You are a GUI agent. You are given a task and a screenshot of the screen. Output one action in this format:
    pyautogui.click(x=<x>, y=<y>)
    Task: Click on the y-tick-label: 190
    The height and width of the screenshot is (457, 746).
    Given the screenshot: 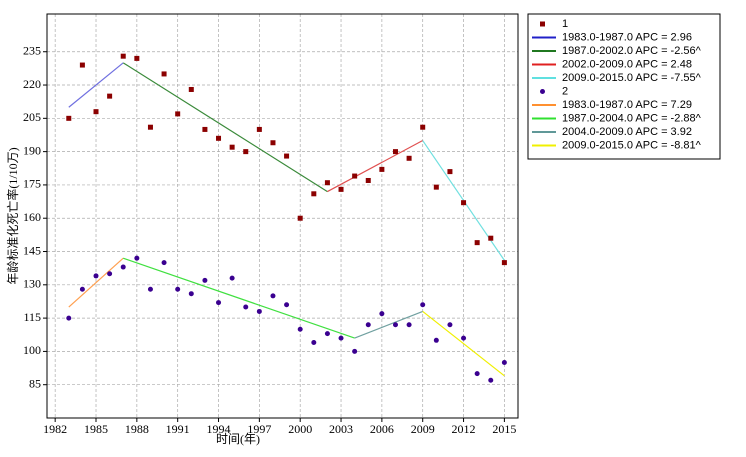 What is the action you would take?
    pyautogui.click(x=32, y=150)
    